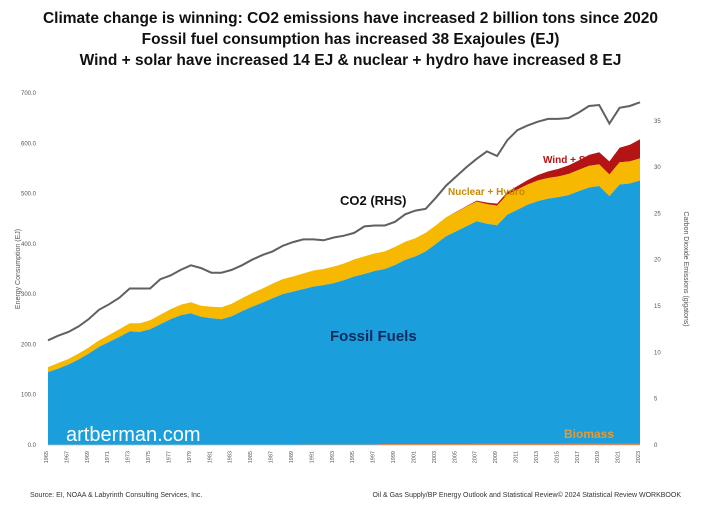  What do you see at coordinates (578, 457) in the screenshot?
I see `x-tick-label: 2017` at bounding box center [578, 457].